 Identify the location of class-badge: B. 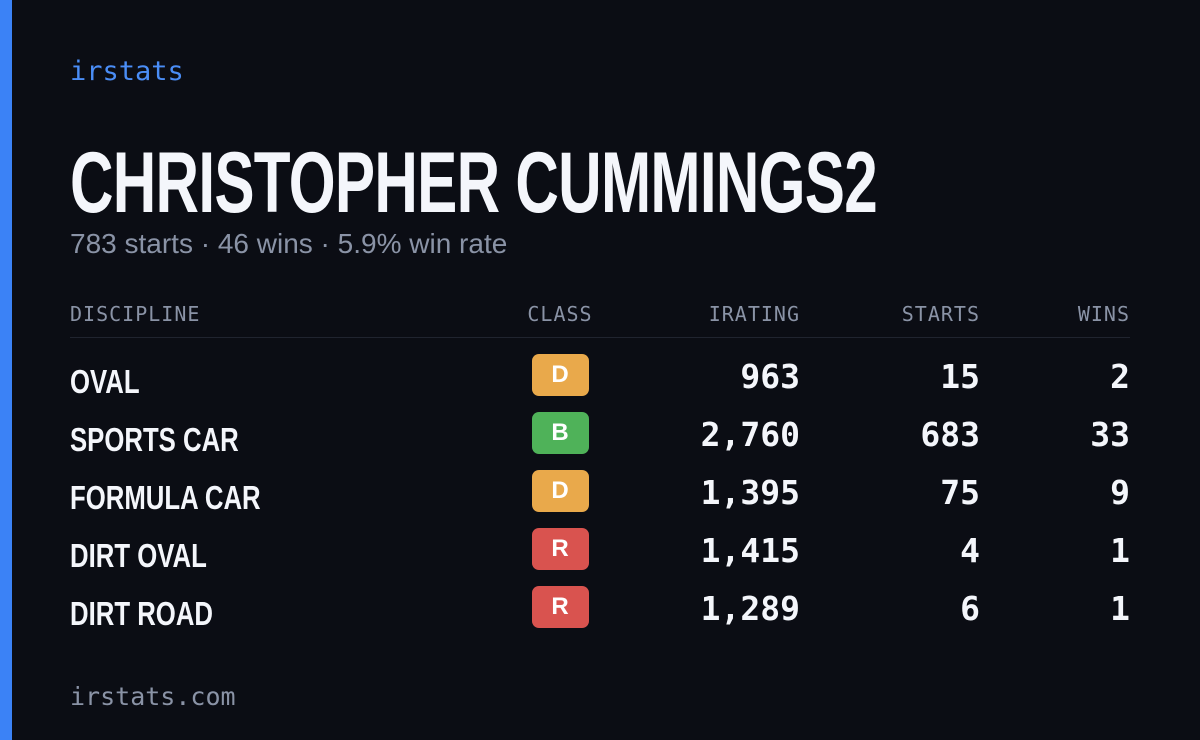
(560, 433).